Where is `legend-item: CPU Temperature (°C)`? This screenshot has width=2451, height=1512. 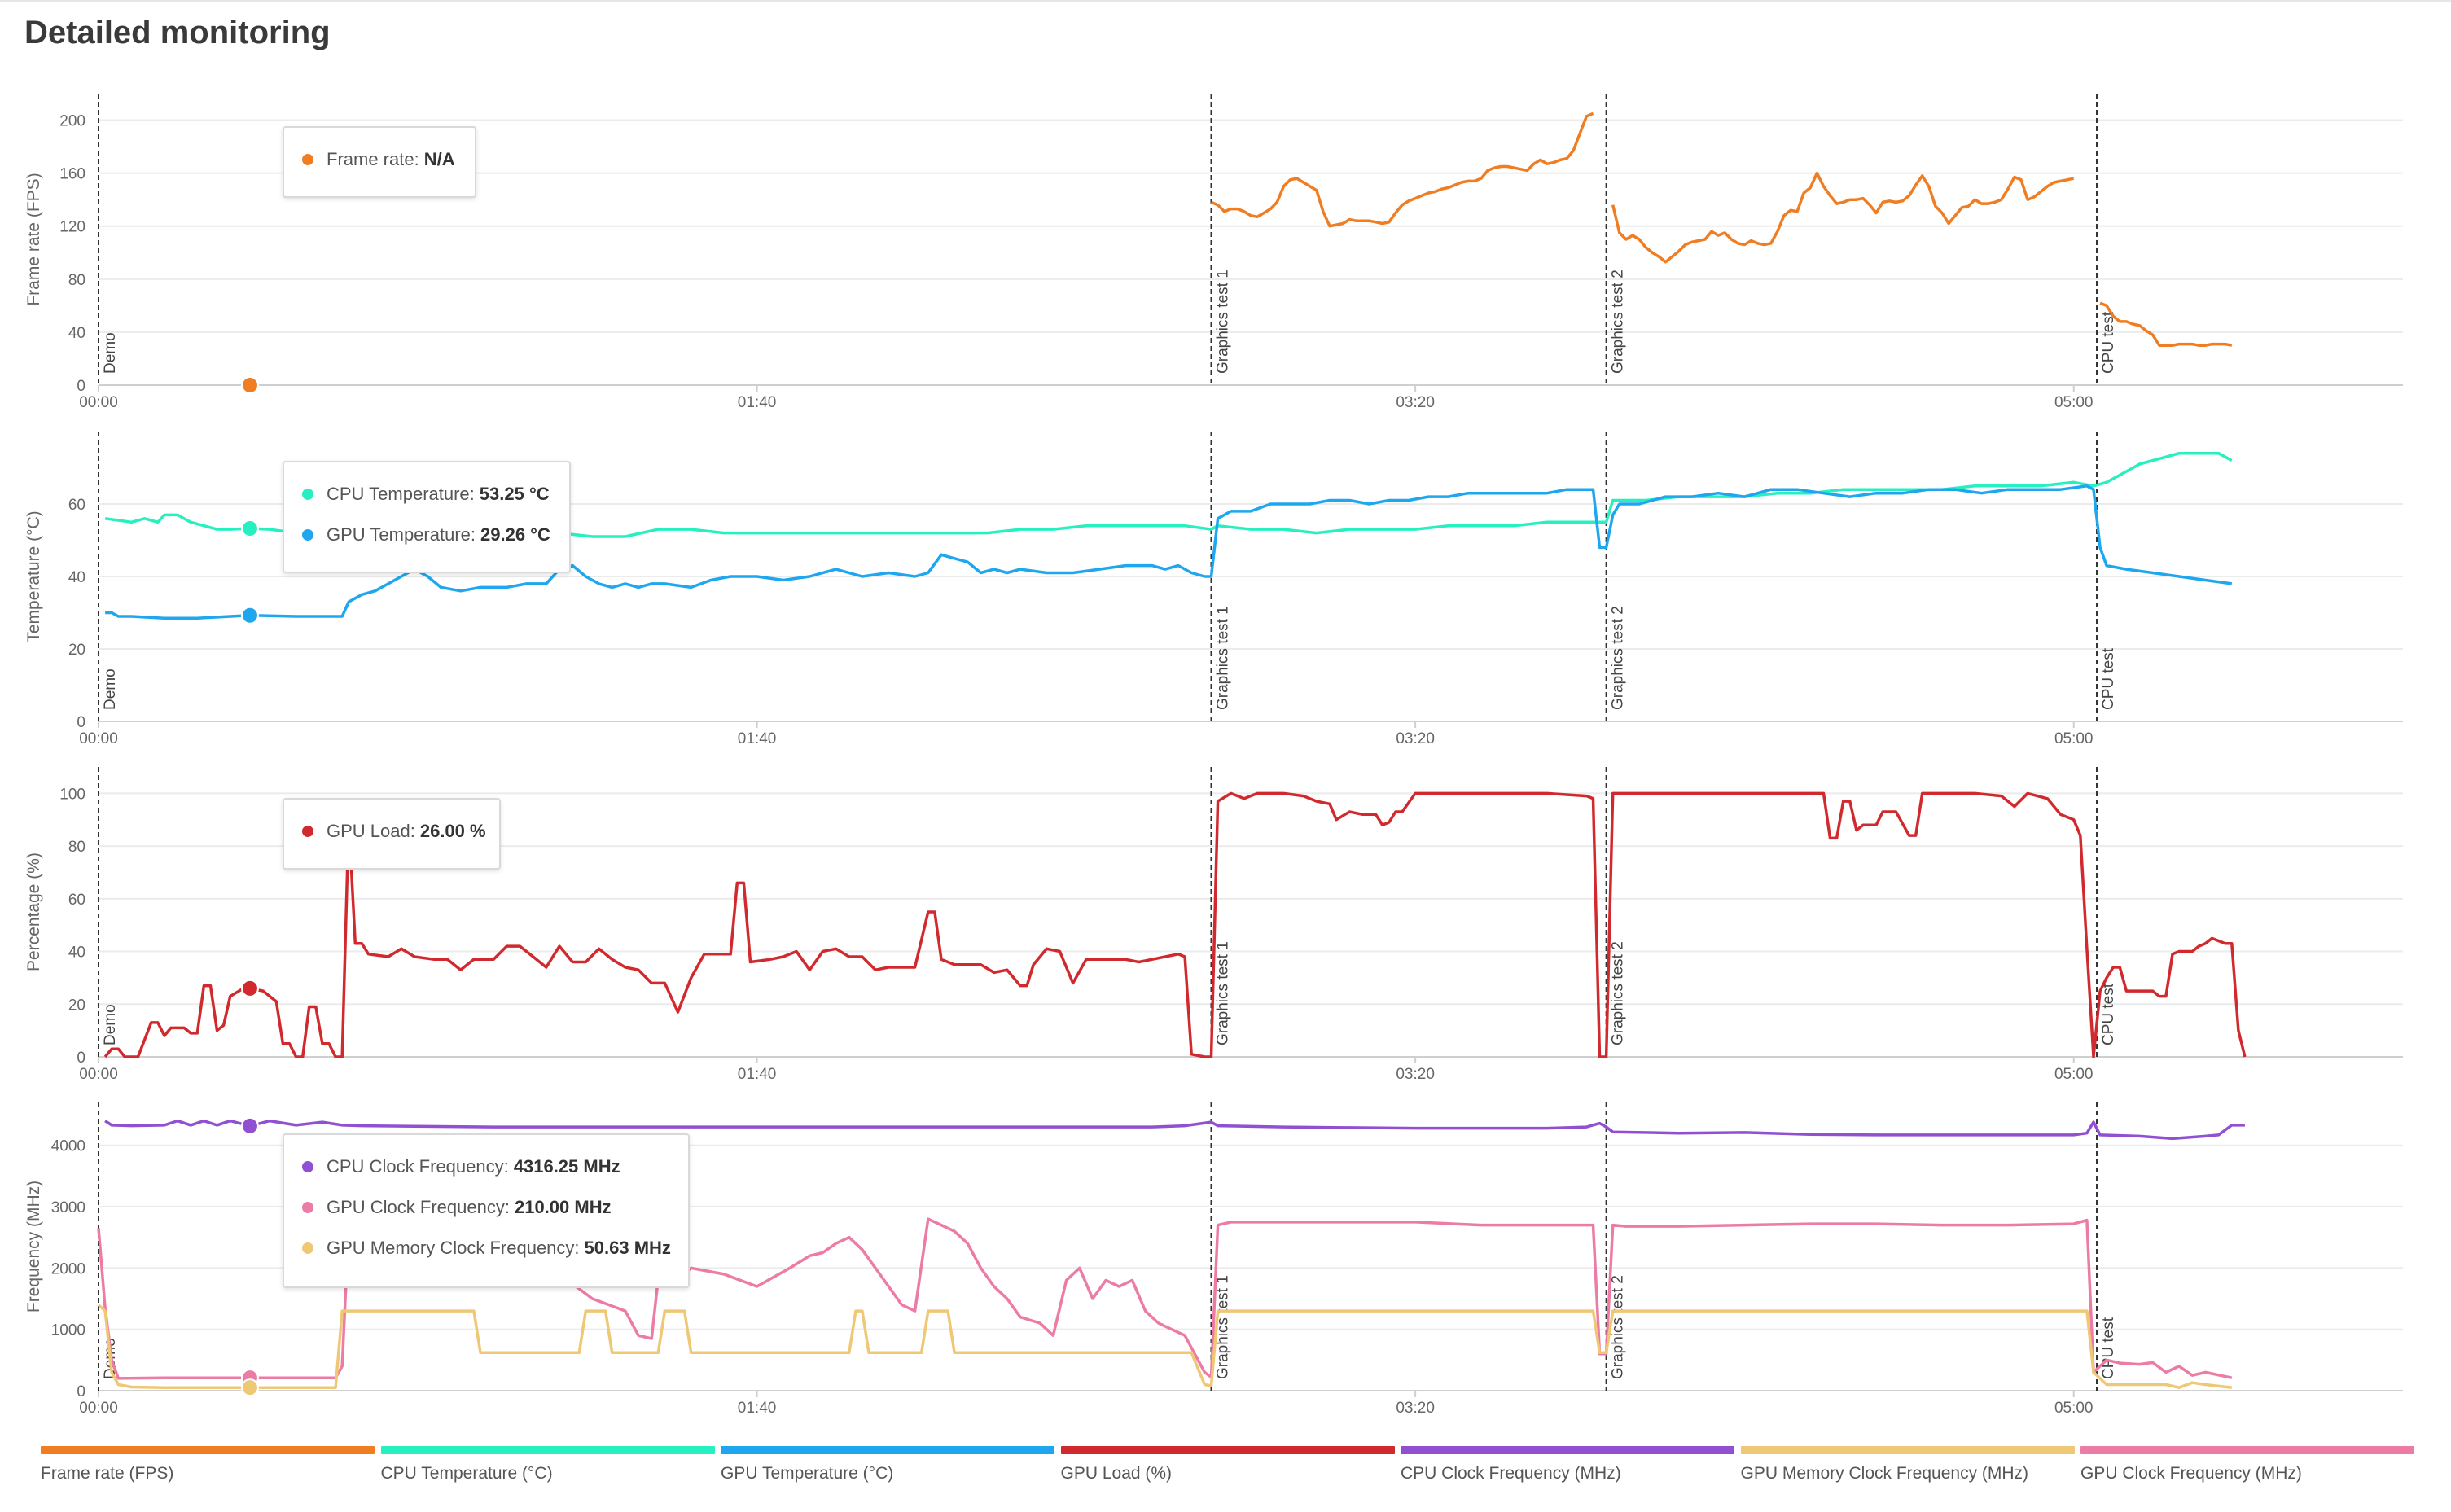
legend-item: CPU Temperature (°C) is located at coordinates (547, 1470).